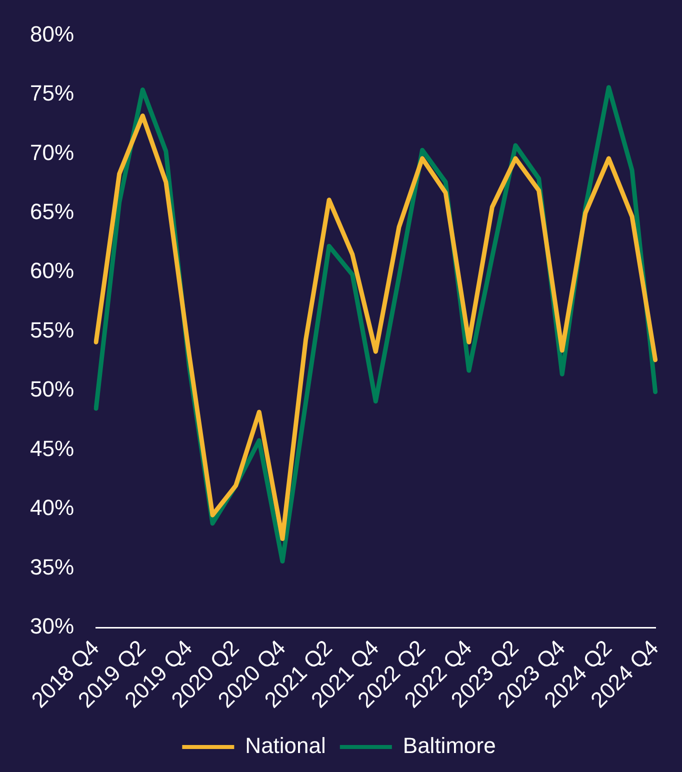 Image resolution: width=682 pixels, height=772 pixels. What do you see at coordinates (52, 152) in the screenshot?
I see `y-tick-label: 70%` at bounding box center [52, 152].